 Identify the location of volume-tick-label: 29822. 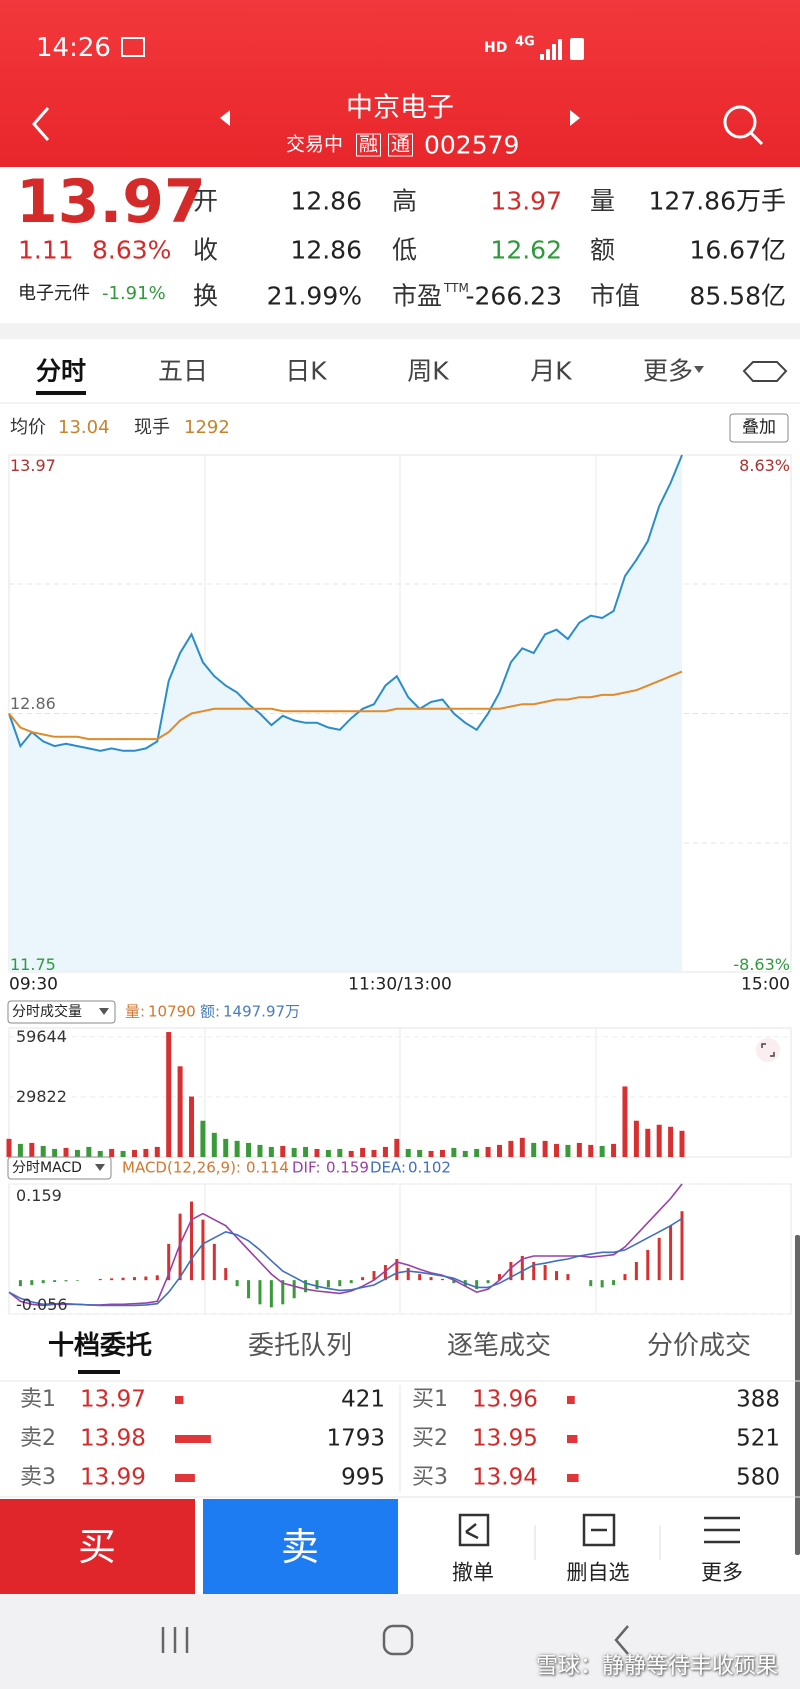
(41, 1096).